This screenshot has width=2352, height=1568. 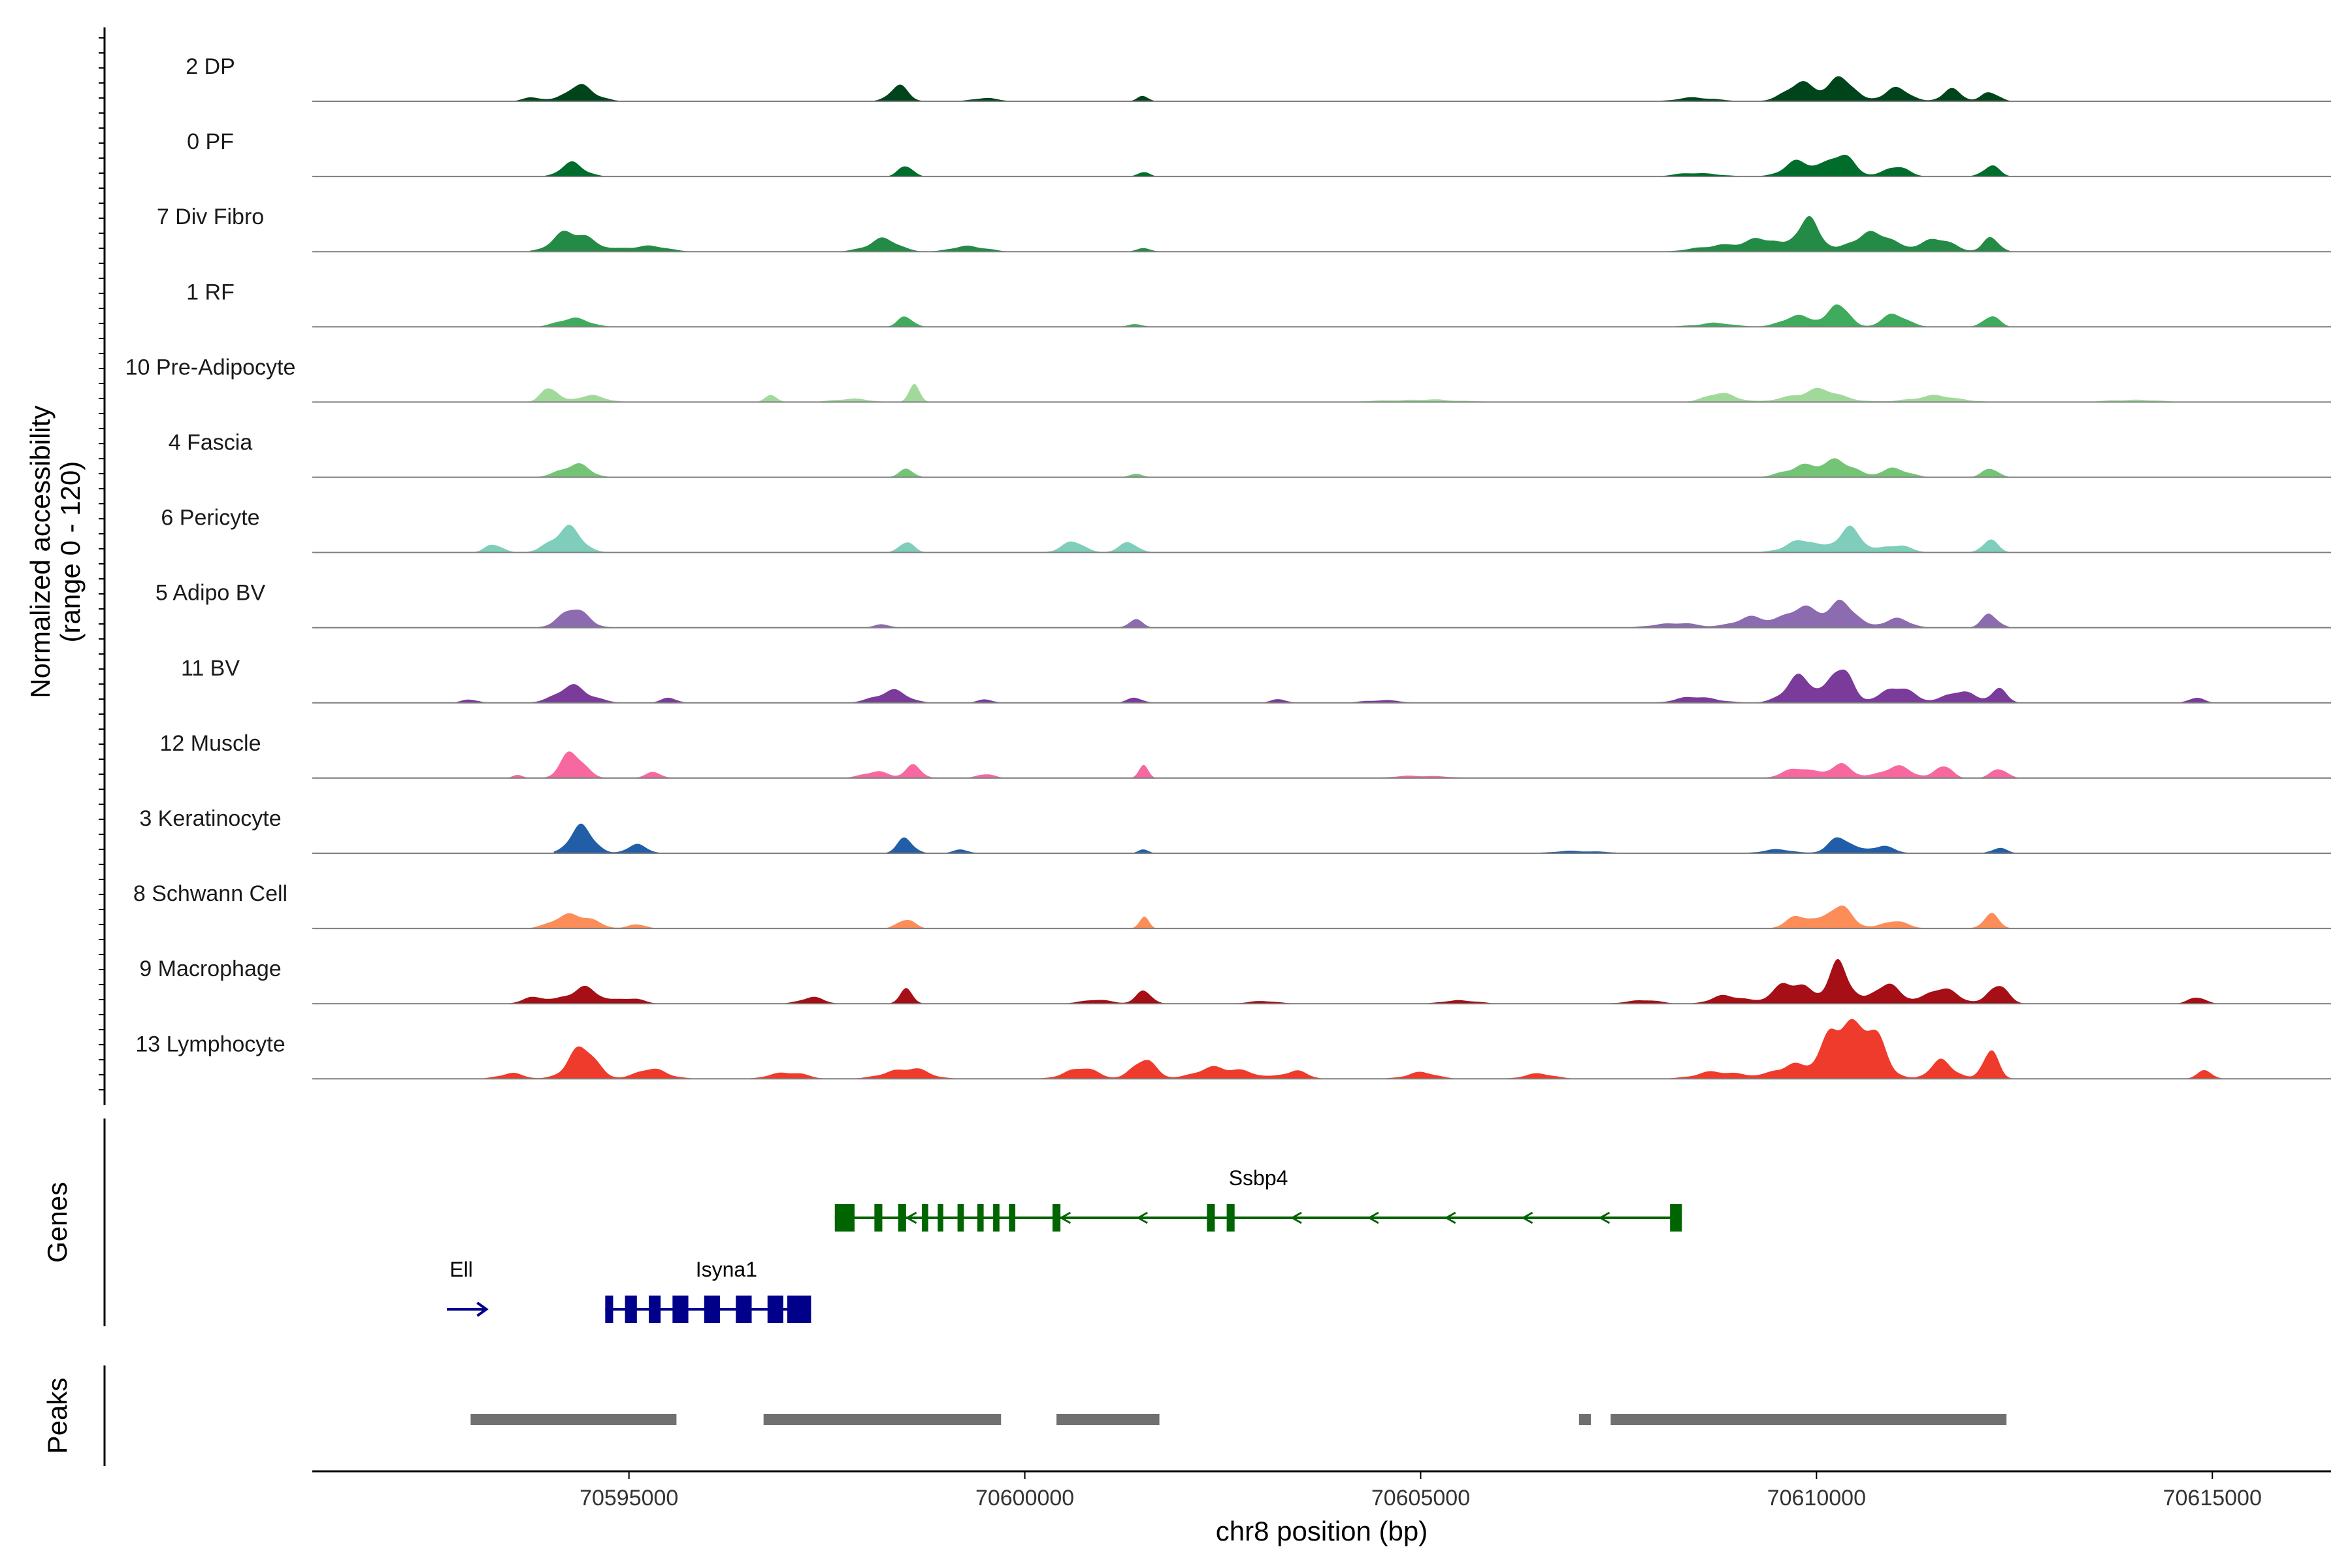 What do you see at coordinates (57, 1416) in the screenshot?
I see `peaks-panel-label: Peaks` at bounding box center [57, 1416].